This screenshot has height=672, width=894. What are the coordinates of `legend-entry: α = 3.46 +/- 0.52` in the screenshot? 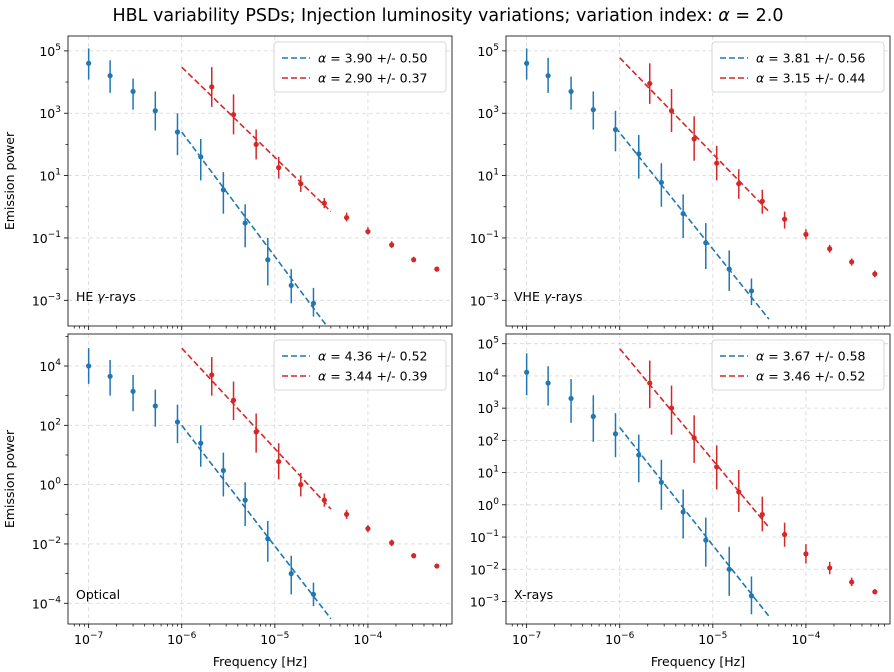 It's located at (810, 376).